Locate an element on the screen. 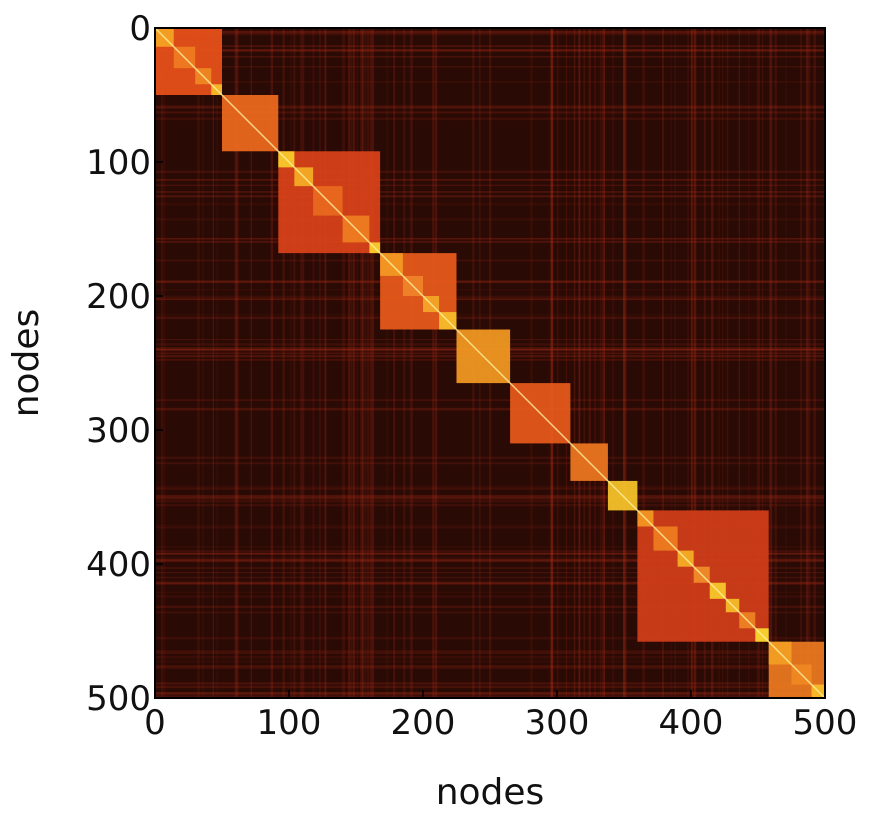 The image size is (875, 815). x-tick-label: 100 is located at coordinates (289, 723).